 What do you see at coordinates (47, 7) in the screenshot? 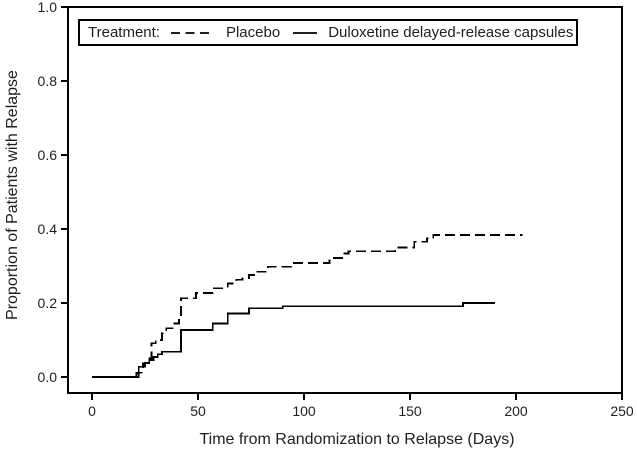
I see `y-tick-label: 1.0` at bounding box center [47, 7].